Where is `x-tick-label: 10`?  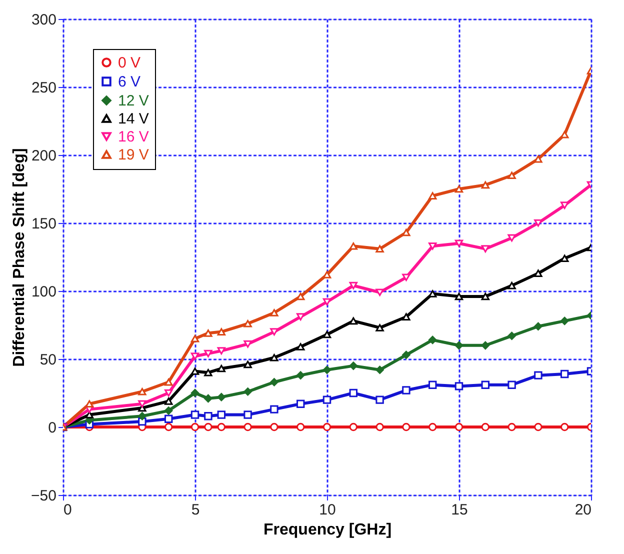
x-tick-label: 10 is located at coordinates (327, 510).